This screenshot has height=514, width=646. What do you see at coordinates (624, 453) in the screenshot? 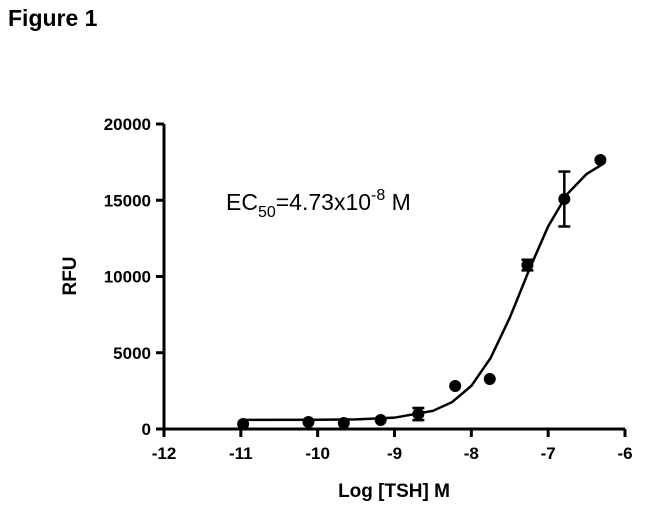
I see `x-tick-label: -6` at bounding box center [624, 453].